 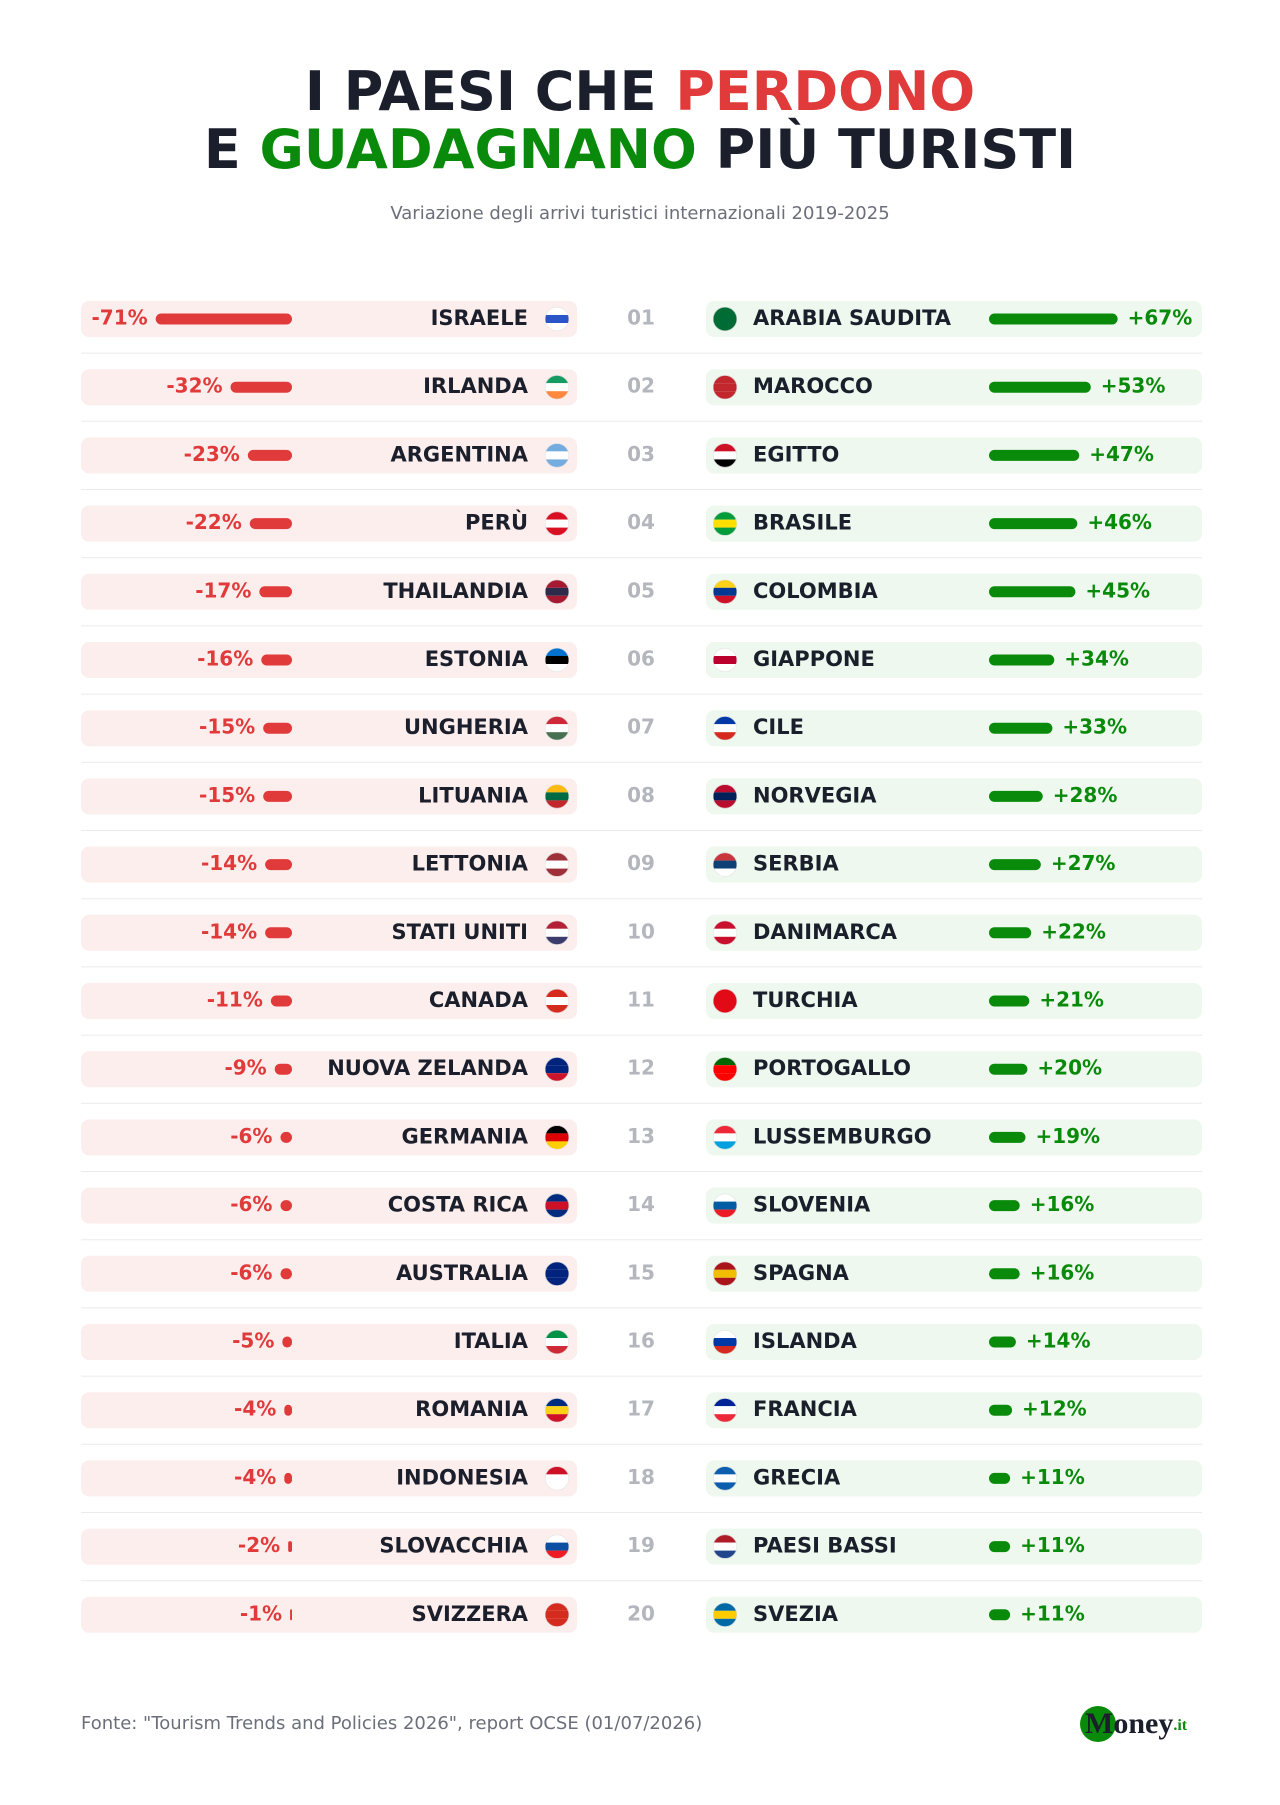 I want to click on rank: 07, so click(x=641, y=727).